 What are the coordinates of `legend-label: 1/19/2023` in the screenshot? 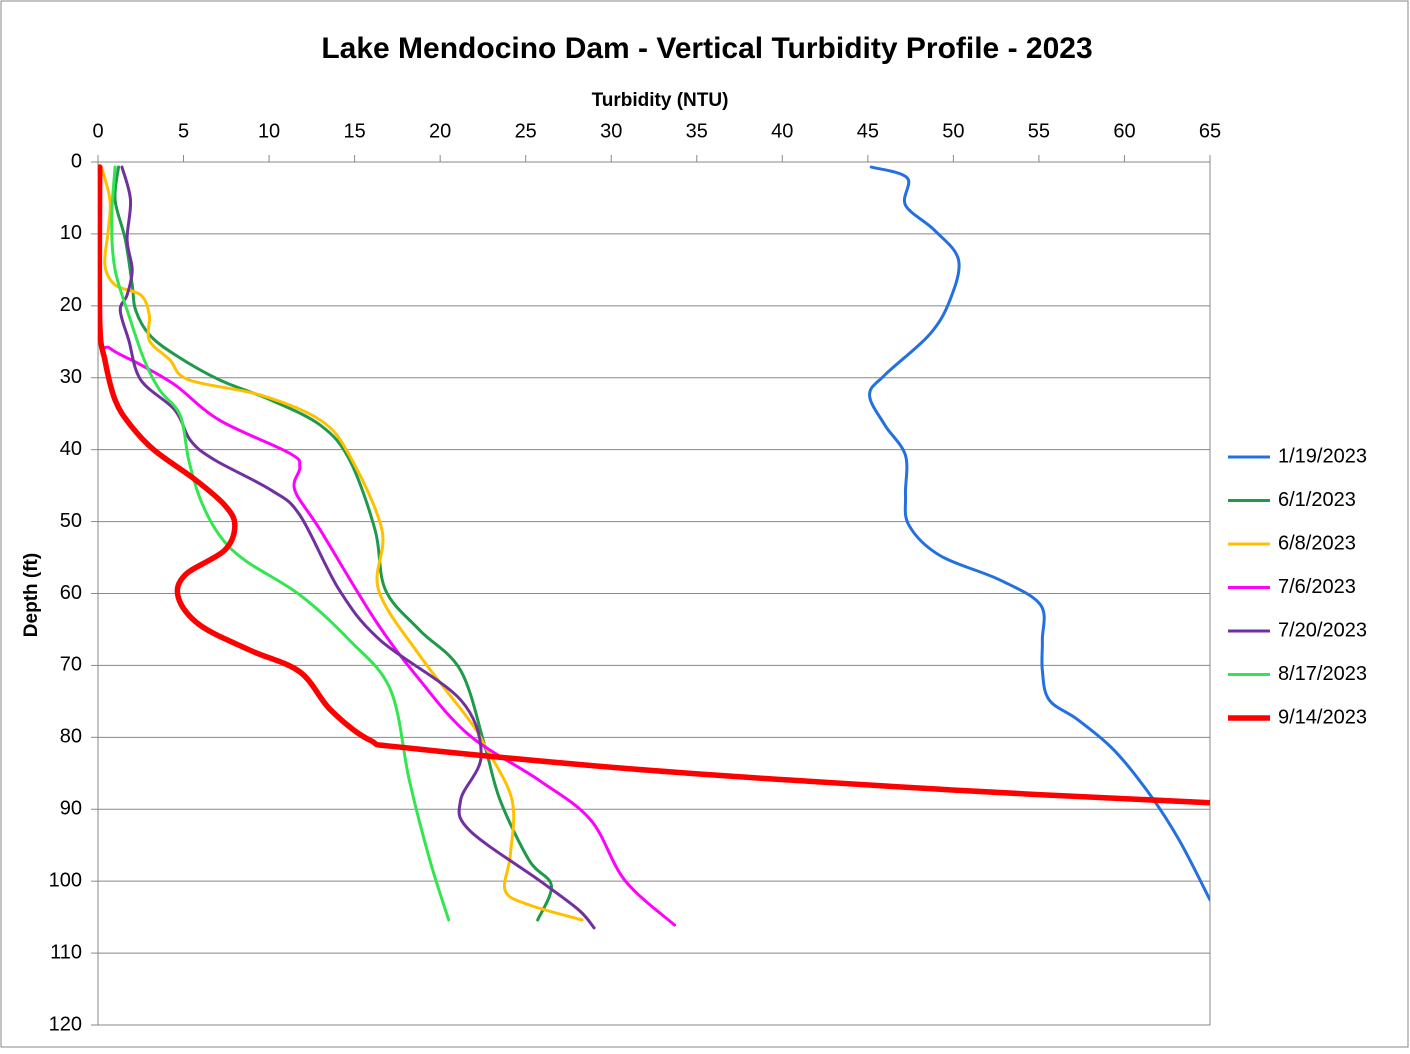 It's located at (1322, 456).